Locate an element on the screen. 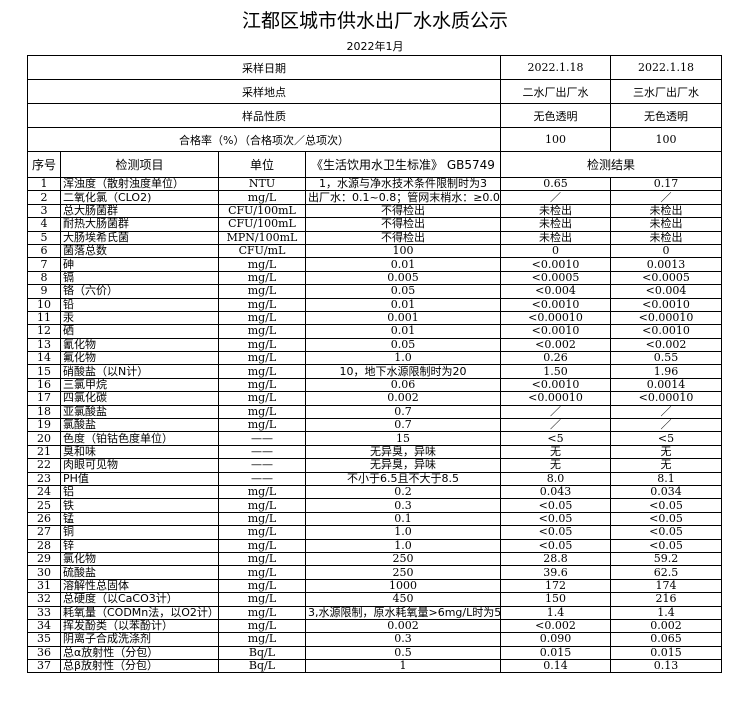 The image size is (750, 703). item-name: 总大肠菌群 is located at coordinates (139, 211).